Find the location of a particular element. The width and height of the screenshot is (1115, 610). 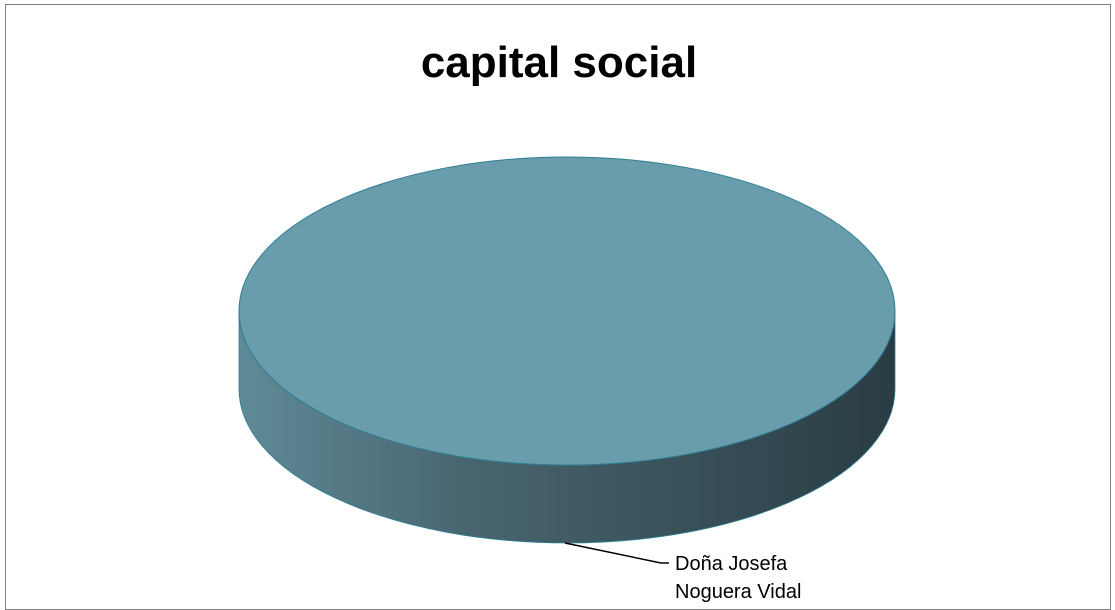

chart-title: capital social is located at coordinates (559, 62).